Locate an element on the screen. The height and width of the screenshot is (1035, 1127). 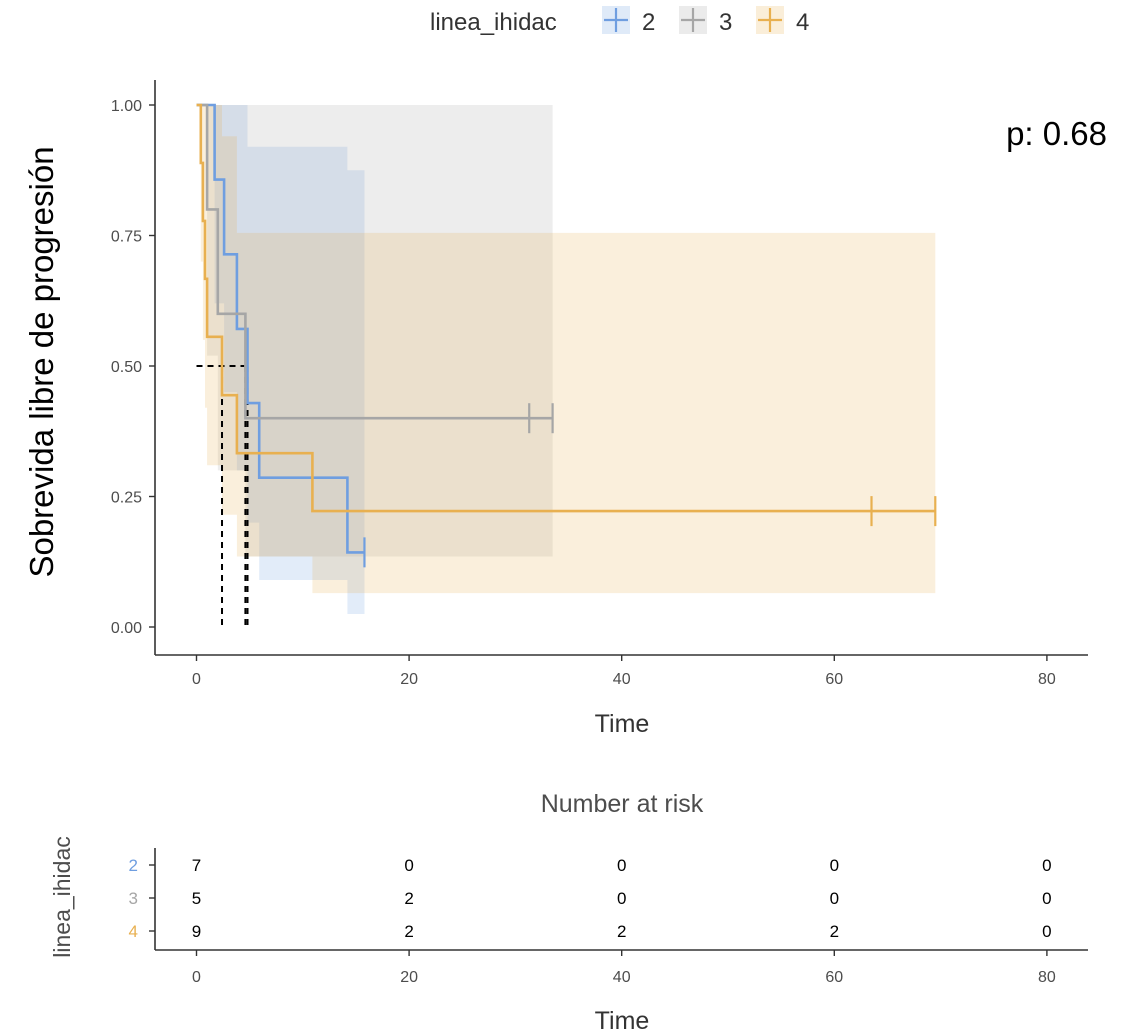
risk-table-title: Number at risk is located at coordinates (622, 804).